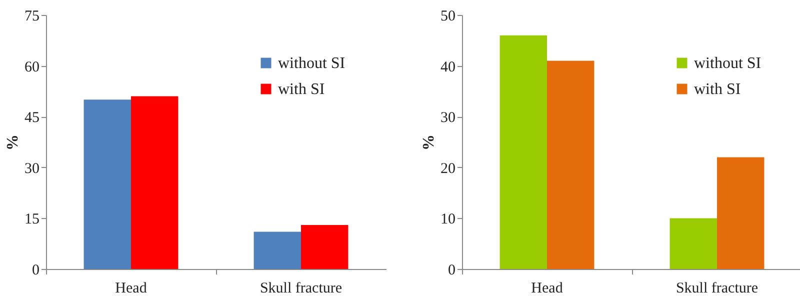 The height and width of the screenshot is (296, 800). Describe the element at coordinates (32, 16) in the screenshot. I see `y-tick-label: 75` at that location.